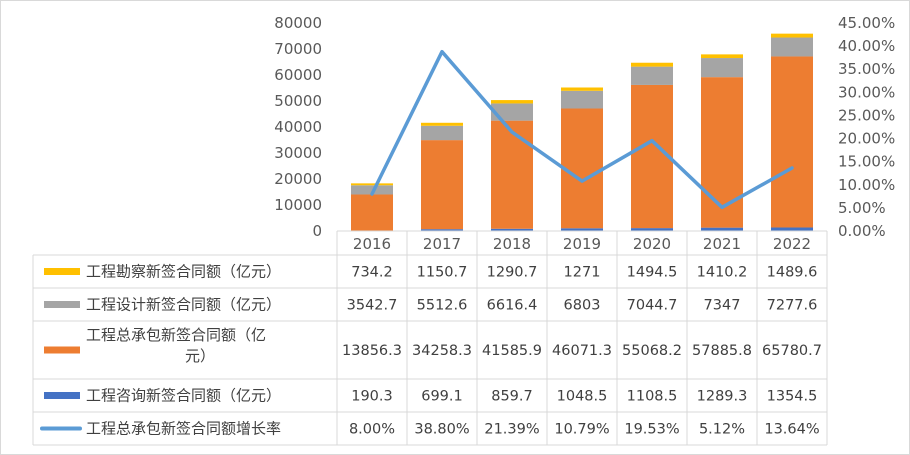 Image resolution: width=910 pixels, height=455 pixels. What do you see at coordinates (651, 430) in the screenshot?
I see `table-cell-value: 19.53%` at bounding box center [651, 430].